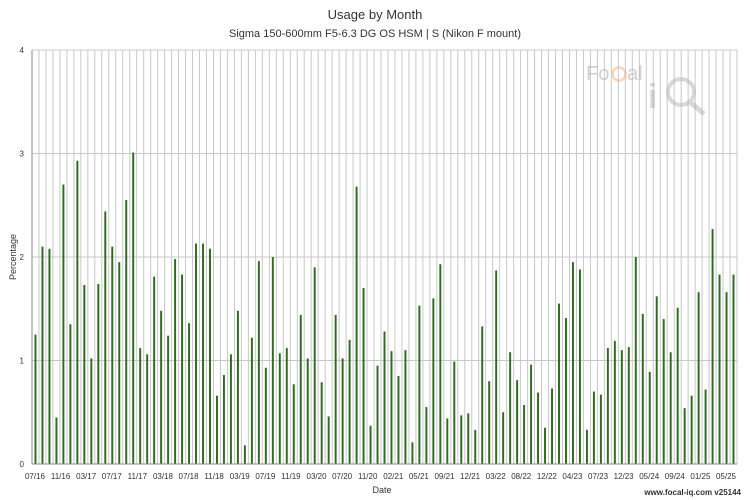 This screenshot has height=500, width=750. I want to click on x-tick-label: 07/18, so click(189, 476).